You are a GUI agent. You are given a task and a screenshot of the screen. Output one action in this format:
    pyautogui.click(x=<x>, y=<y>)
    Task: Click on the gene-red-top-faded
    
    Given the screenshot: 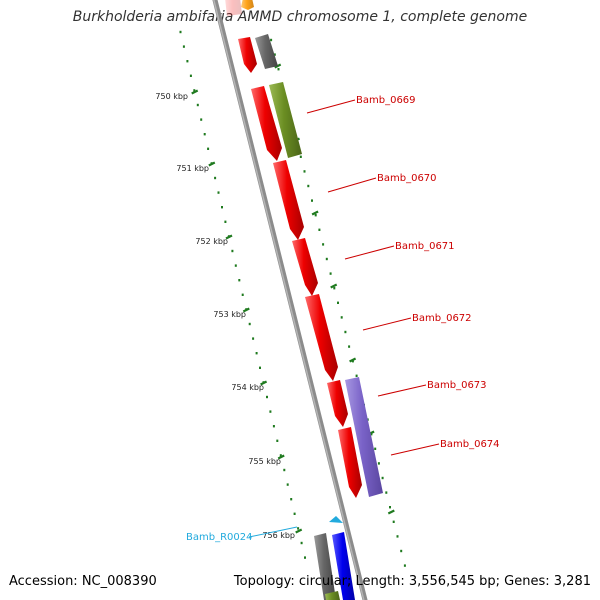 What is the action you would take?
    pyautogui.click(x=233, y=8)
    